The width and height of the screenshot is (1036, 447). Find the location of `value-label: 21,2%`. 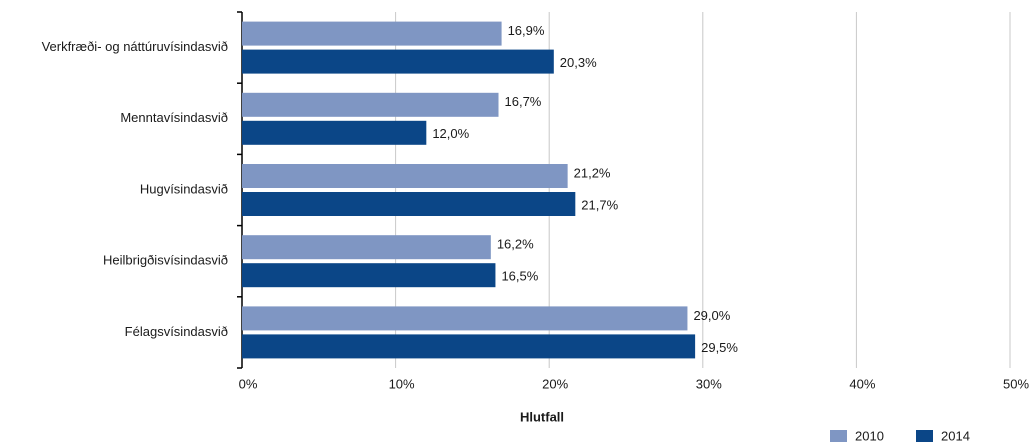

value-label: 21,2% is located at coordinates (592, 172).